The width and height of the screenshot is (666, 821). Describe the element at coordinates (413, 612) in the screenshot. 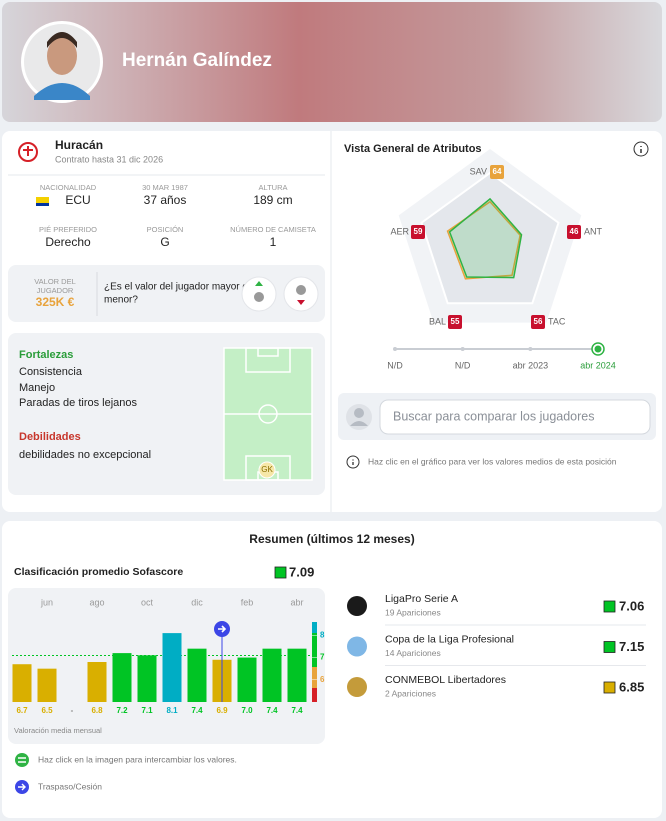

I see `competition-apps: 19 Apariciones` at that location.